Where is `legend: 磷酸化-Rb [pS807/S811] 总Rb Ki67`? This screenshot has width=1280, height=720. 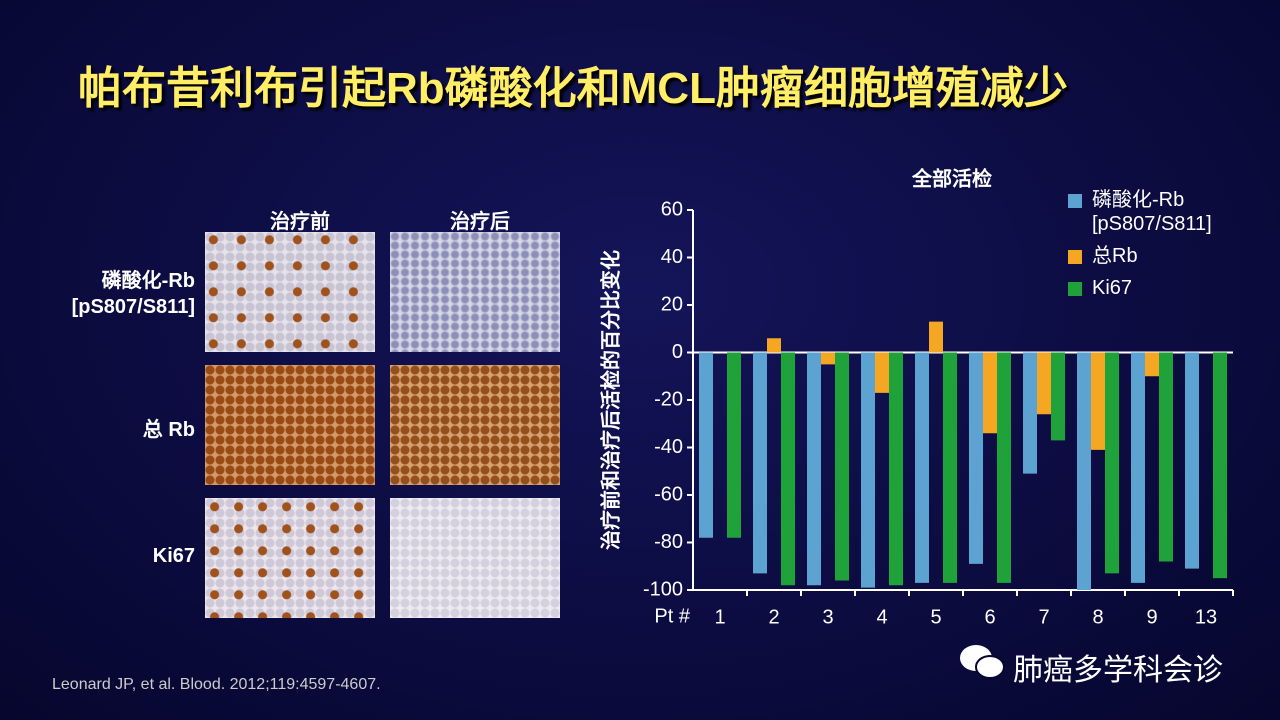
legend: 磷酸化-Rb [pS807/S811] 总Rb Ki67 is located at coordinates (1158, 248).